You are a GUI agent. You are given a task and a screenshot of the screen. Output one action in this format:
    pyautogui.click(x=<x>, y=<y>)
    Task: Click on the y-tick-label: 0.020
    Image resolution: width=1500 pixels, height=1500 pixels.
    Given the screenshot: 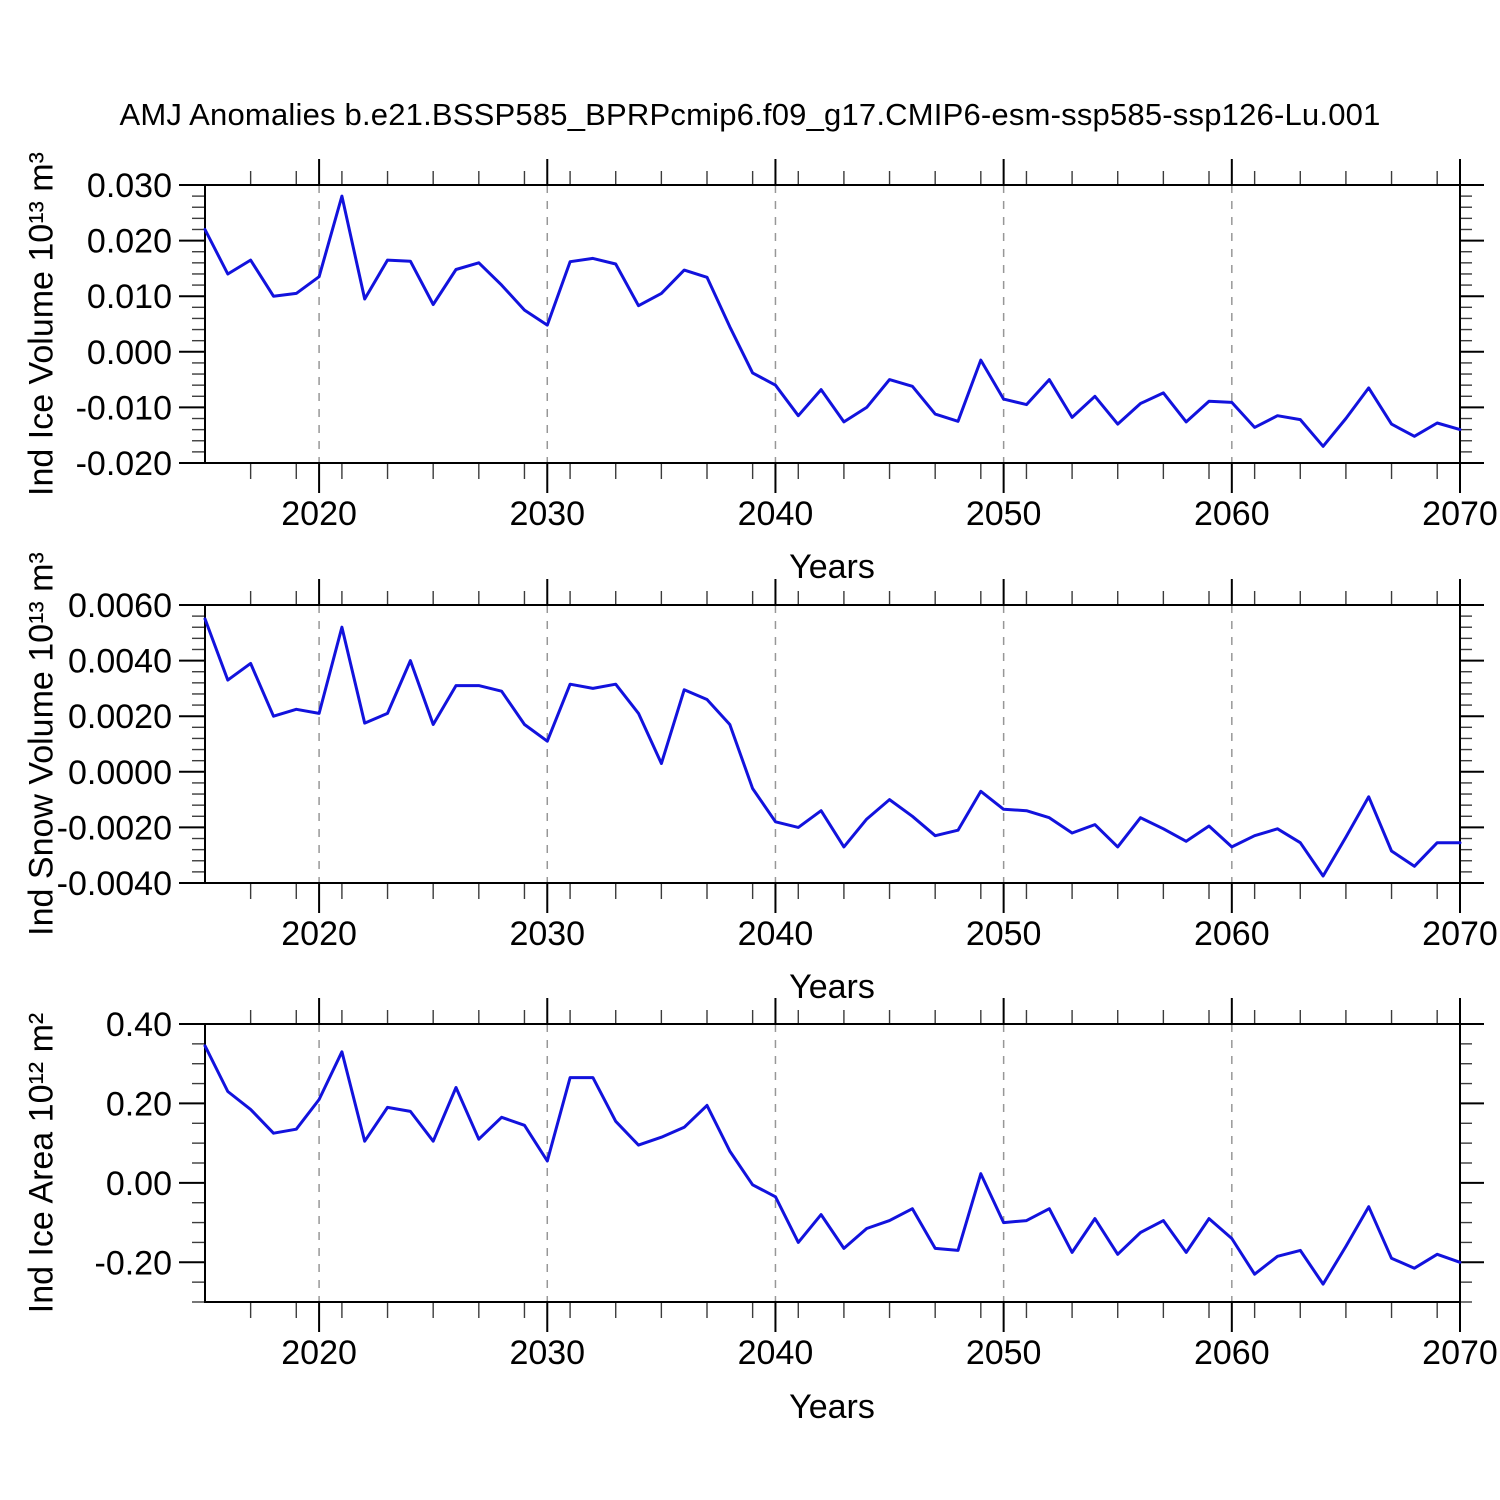 What is the action you would take?
    pyautogui.click(x=129, y=242)
    